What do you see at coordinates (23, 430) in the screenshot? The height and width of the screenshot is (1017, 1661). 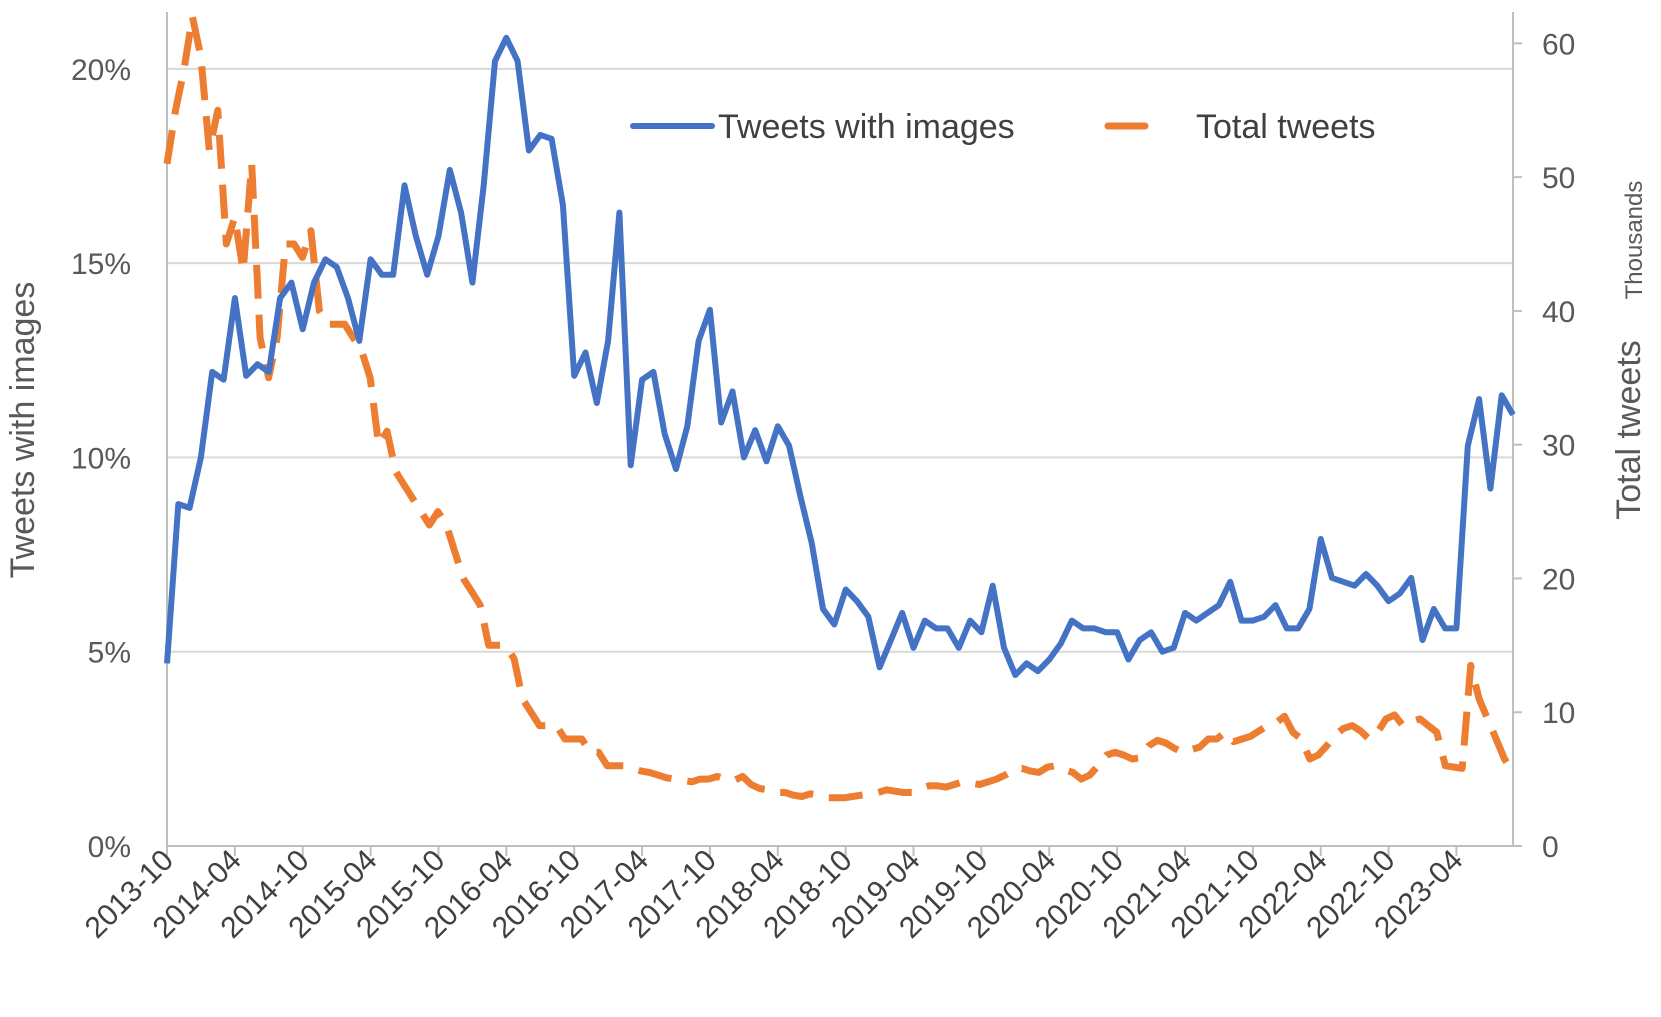 I see `left-axis-title: Tweets with images` at bounding box center [23, 430].